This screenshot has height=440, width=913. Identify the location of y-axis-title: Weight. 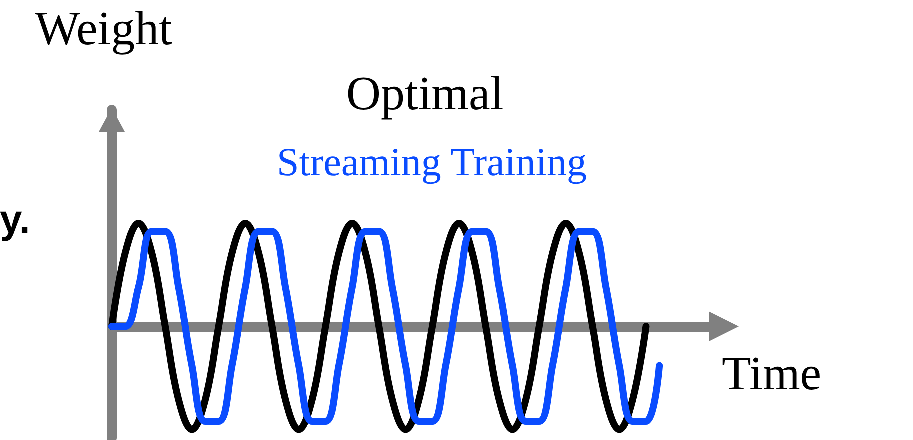
(104, 29).